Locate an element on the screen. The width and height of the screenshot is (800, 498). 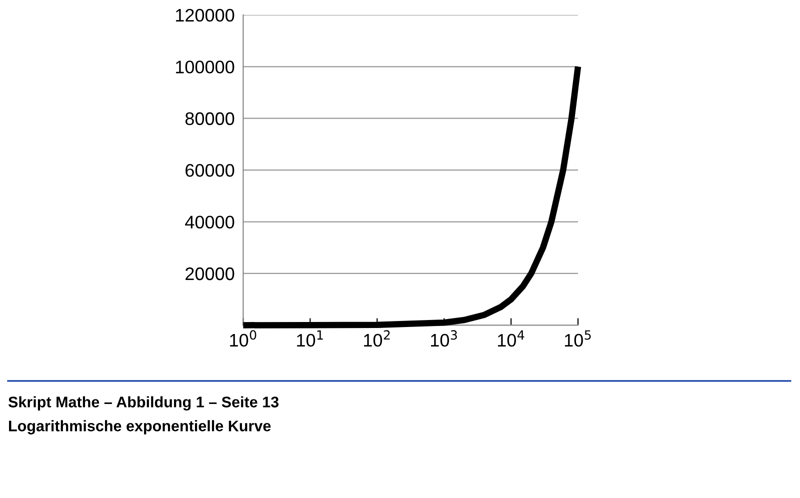
y-tick-label: 100000 is located at coordinates (205, 67).